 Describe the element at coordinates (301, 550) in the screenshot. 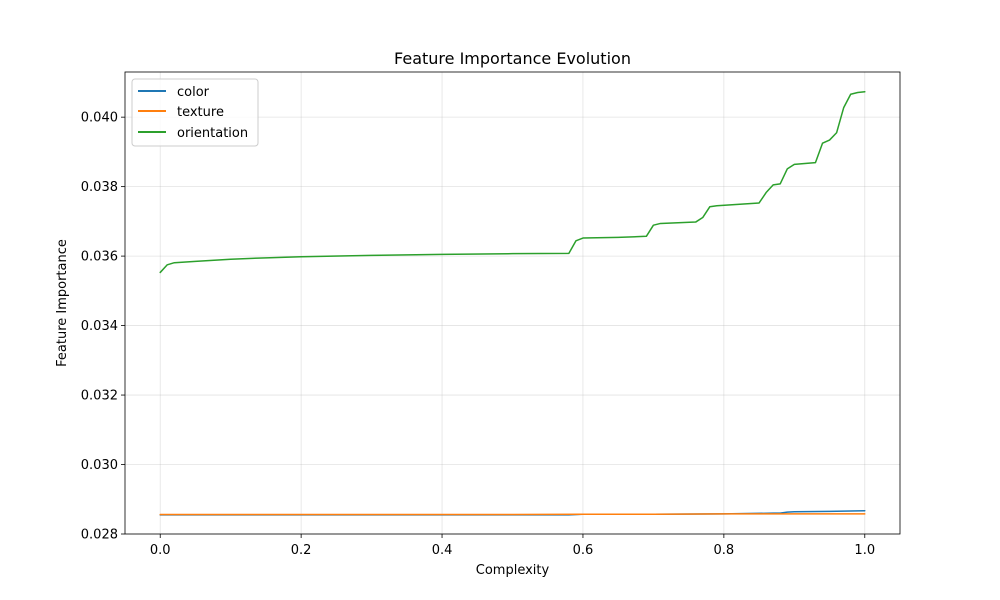

I see `x-tick-label: 0.2` at that location.